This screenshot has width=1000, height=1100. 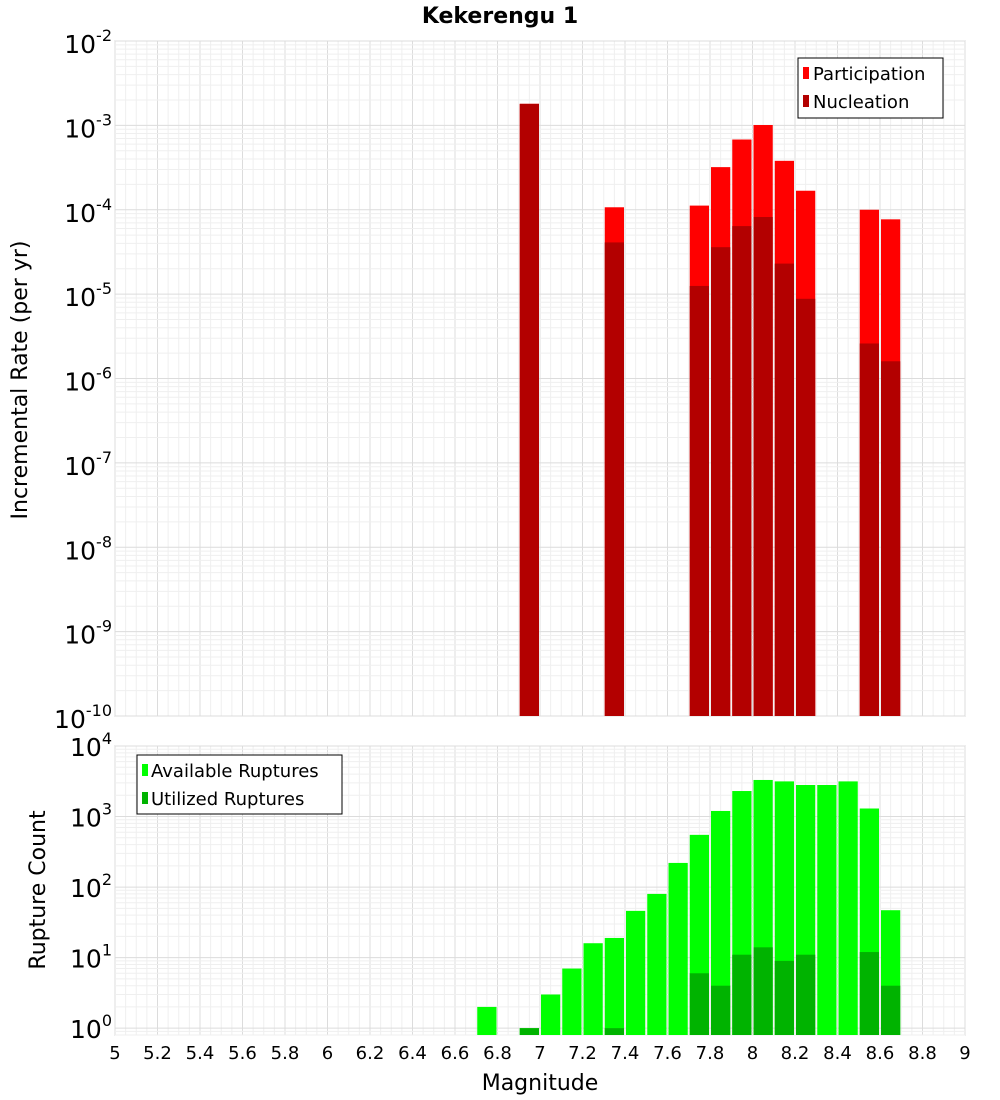 What do you see at coordinates (412, 1053) in the screenshot?
I see `x-tick-label: 6.4` at bounding box center [412, 1053].